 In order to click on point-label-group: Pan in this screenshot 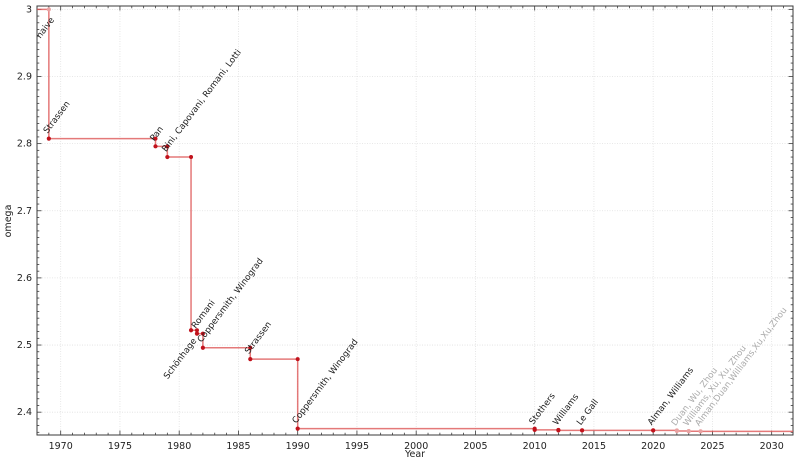, I will do `click(157, 134)`.